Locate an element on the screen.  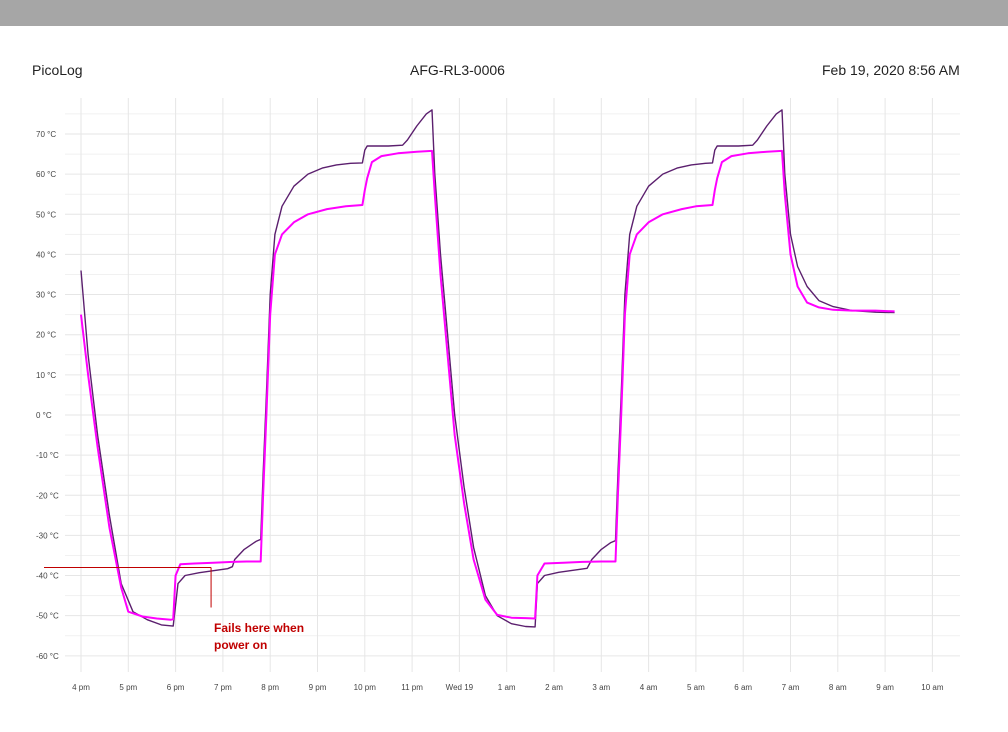
x-tick-label: 8 am is located at coordinates (838, 687).